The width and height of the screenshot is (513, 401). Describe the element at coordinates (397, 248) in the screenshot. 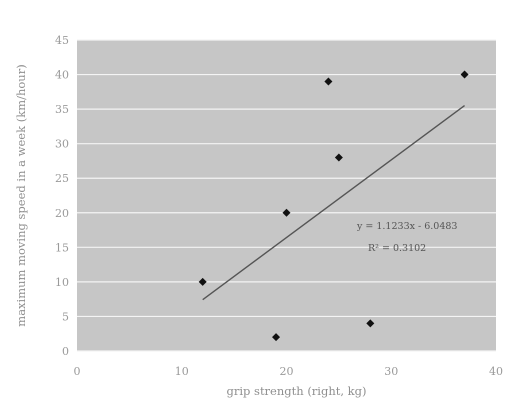

I see `trendline-r-squared: R² = 0.3102` at that location.